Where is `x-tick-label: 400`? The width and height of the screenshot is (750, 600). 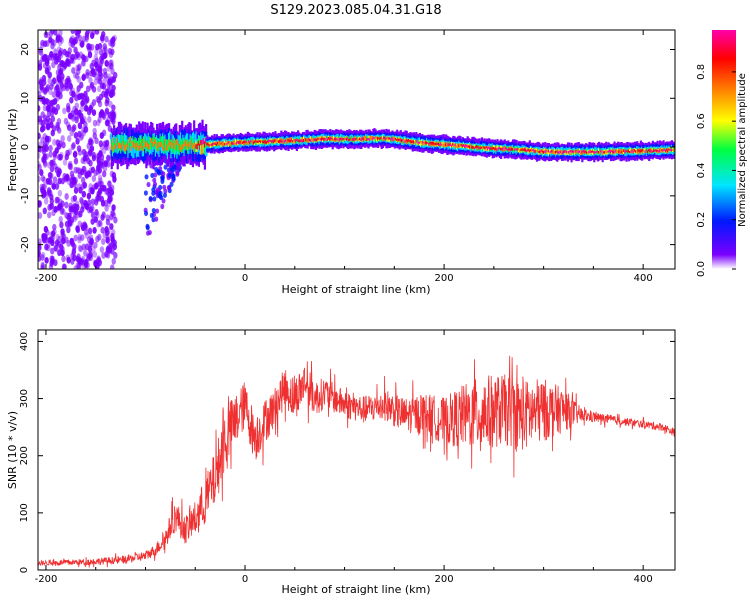 x-tick-label: 400 is located at coordinates (643, 278).